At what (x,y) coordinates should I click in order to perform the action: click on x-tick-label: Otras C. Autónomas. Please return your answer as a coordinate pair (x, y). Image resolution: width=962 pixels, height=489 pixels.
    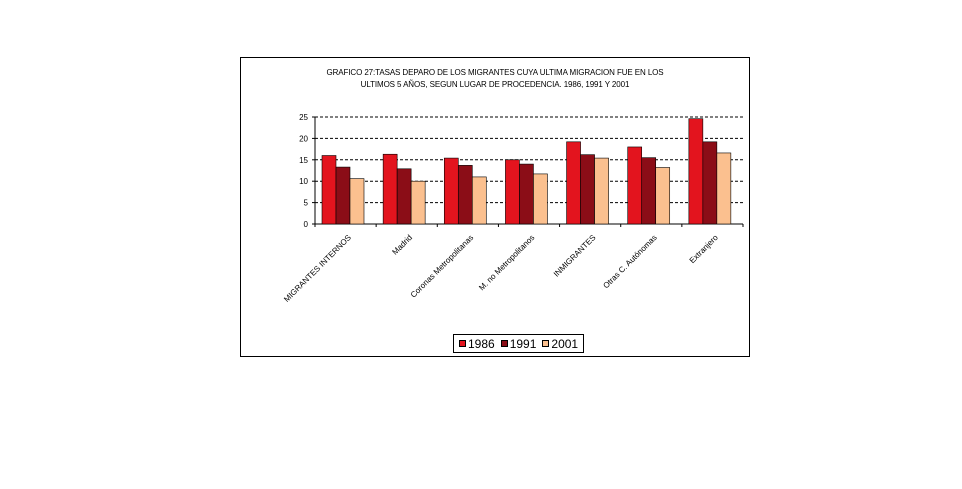
    Looking at the image, I should click on (629, 261).